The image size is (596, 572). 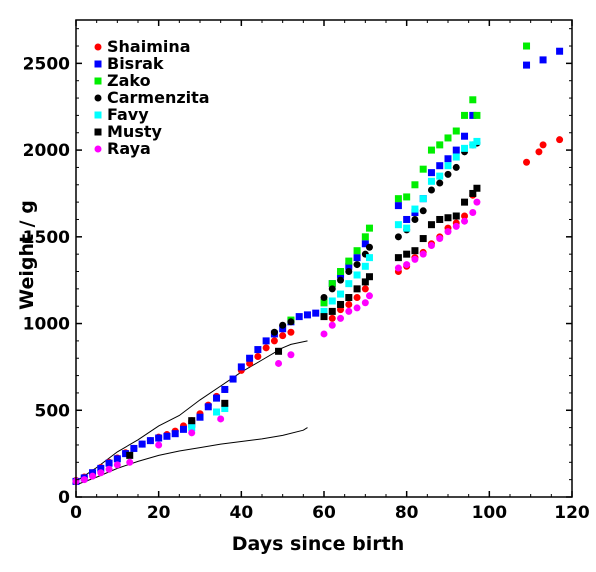 I want to click on legend-marker-shaimina, so click(x=98, y=47).